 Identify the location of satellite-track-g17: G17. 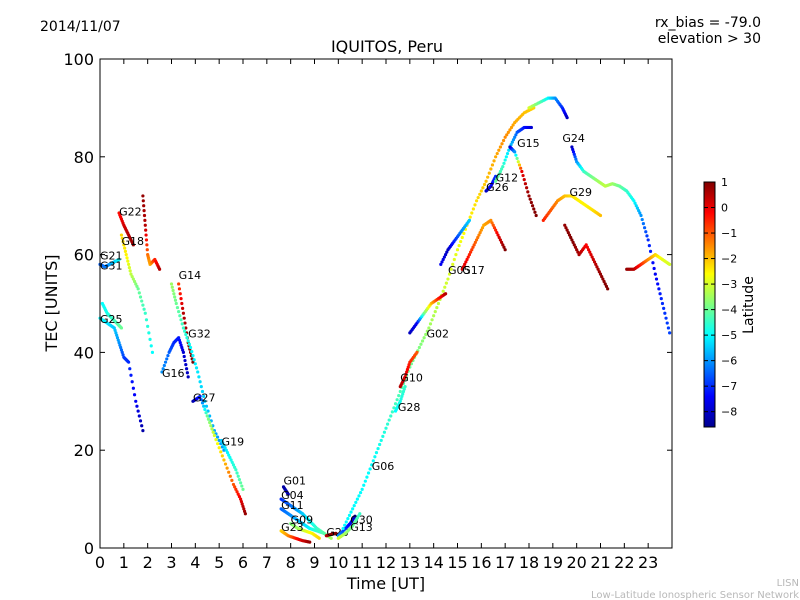
(483, 247).